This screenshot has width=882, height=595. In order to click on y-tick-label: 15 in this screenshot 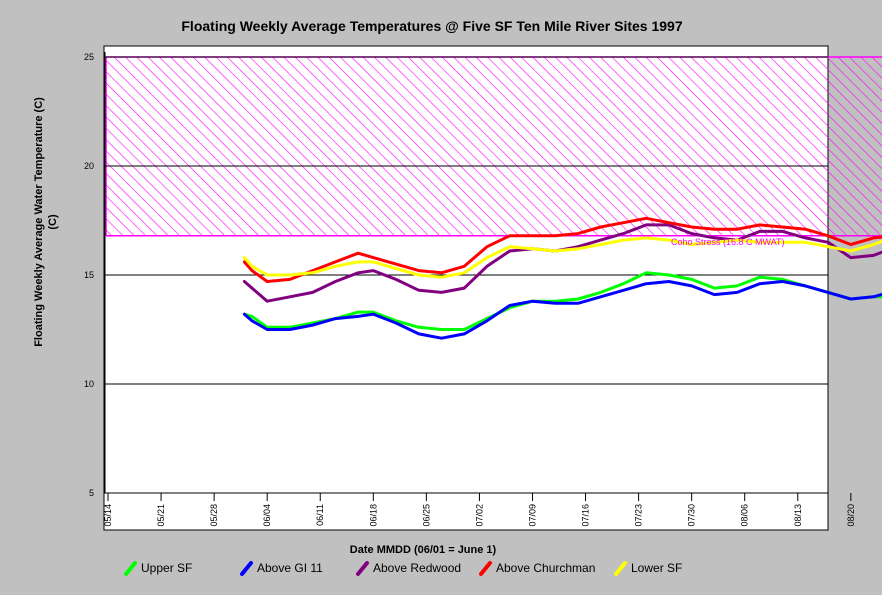, I will do `click(89, 275)`.